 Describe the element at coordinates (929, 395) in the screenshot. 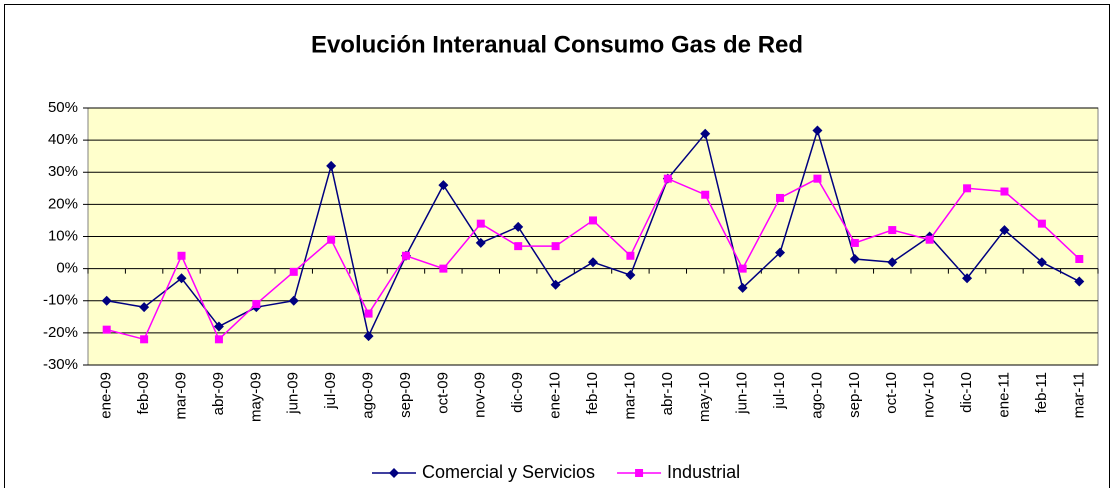

I see `x-tick-label: nov-10` at that location.